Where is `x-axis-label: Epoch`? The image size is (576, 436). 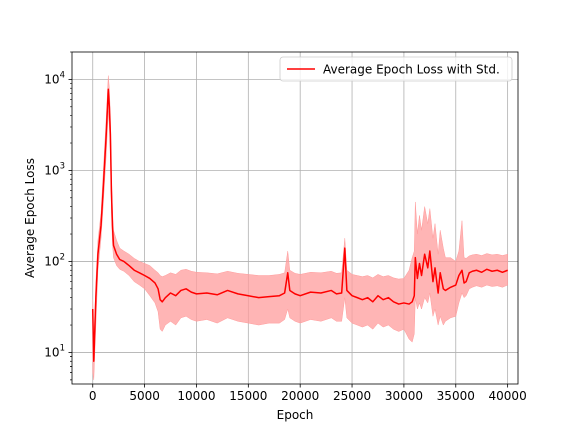 x-axis-label: Epoch is located at coordinates (295, 415).